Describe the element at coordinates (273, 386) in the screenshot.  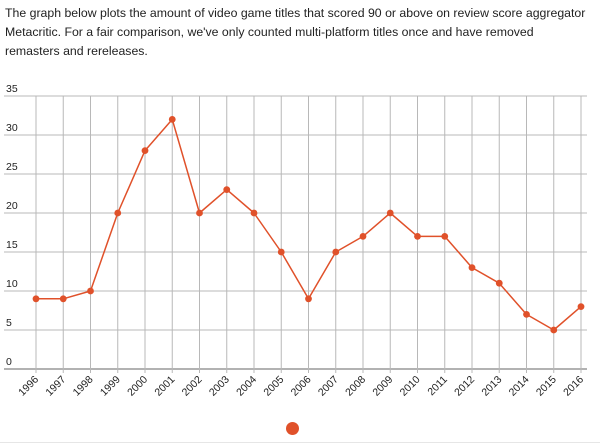
I see `x-tick-label: 2005` at that location.